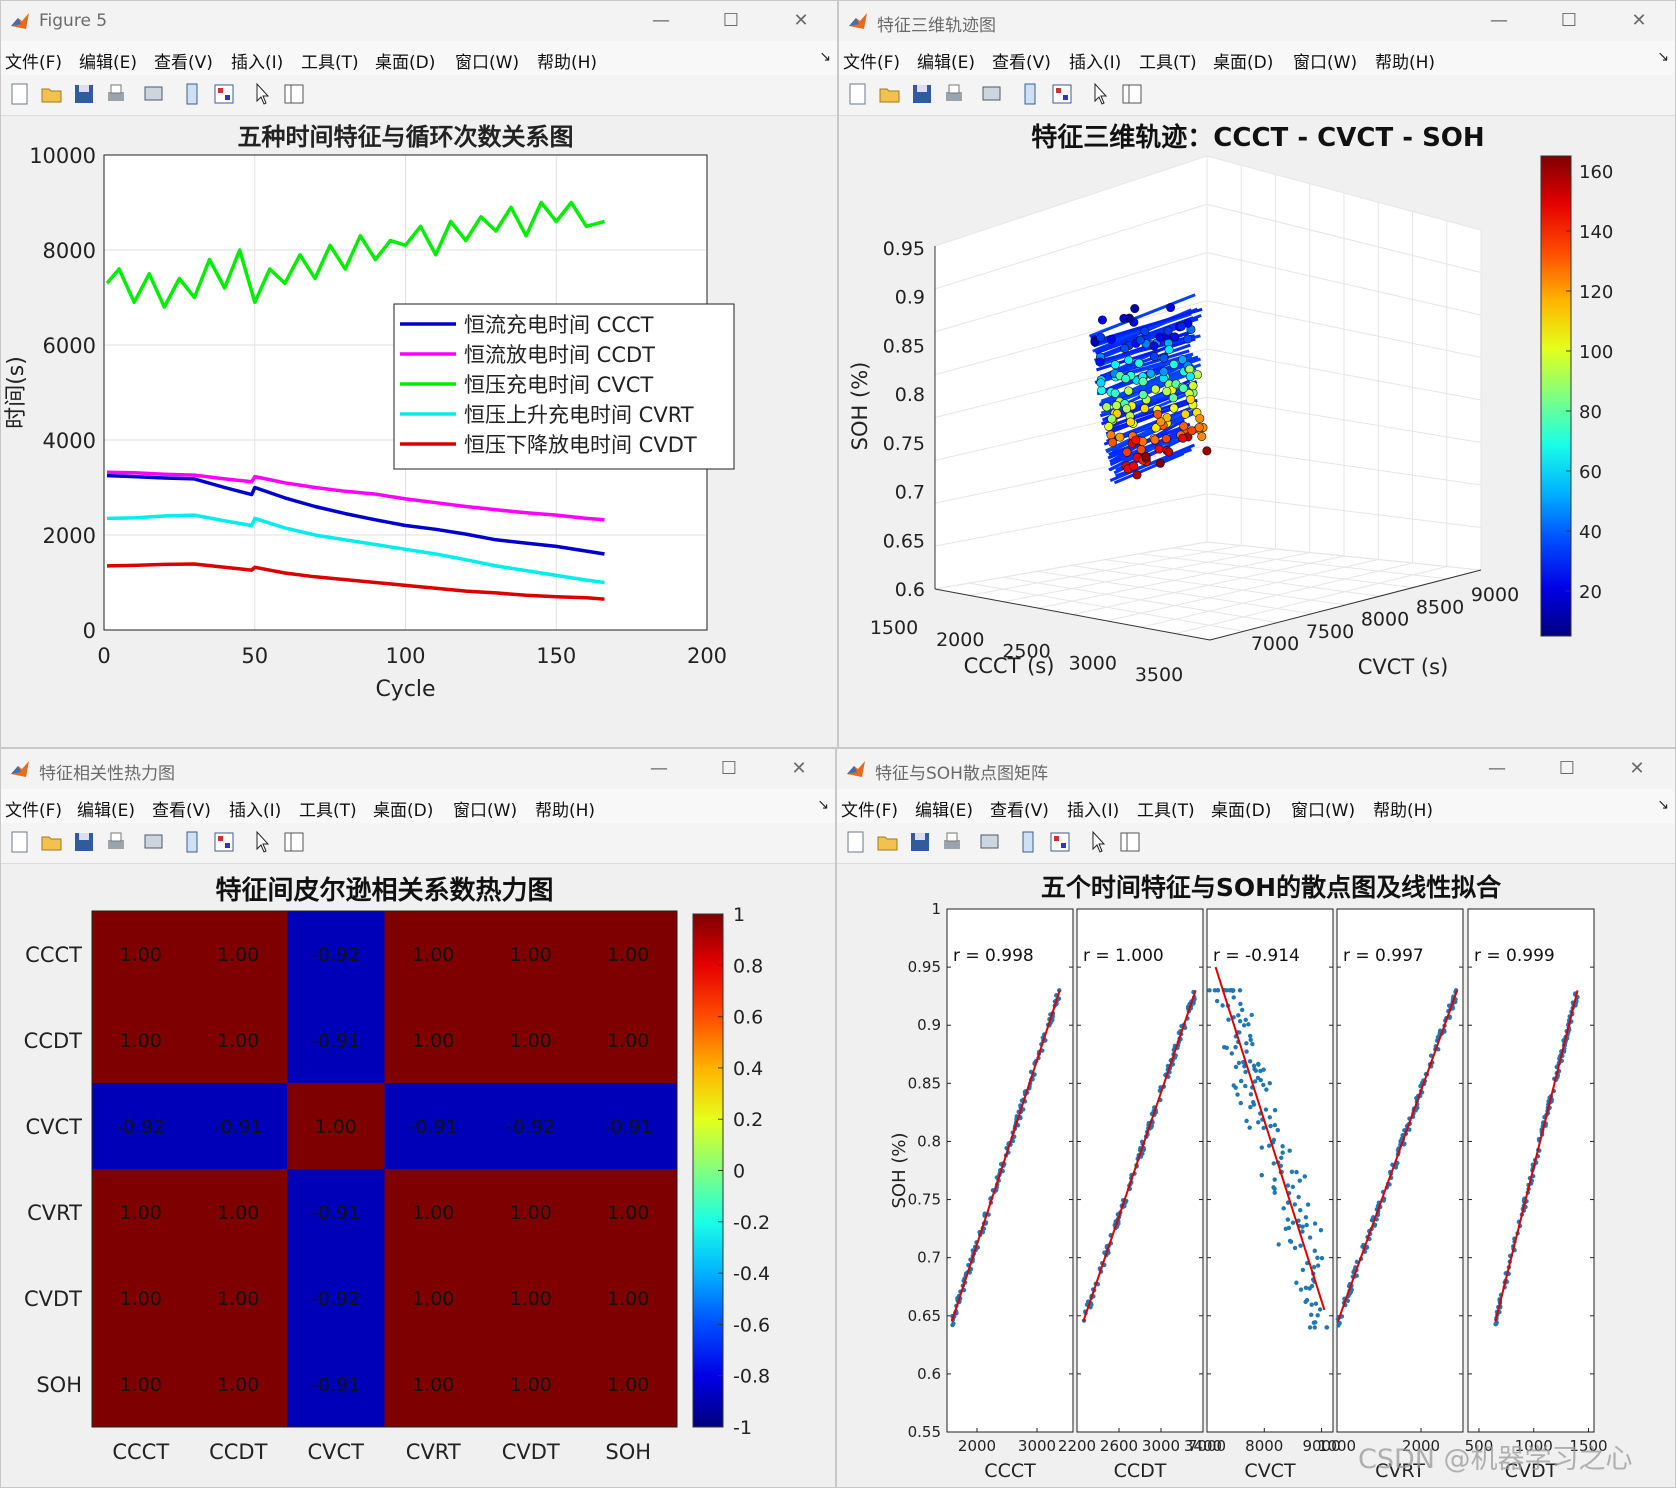 The width and height of the screenshot is (1676, 1488). I want to click on row-label: CCCT, so click(53, 955).